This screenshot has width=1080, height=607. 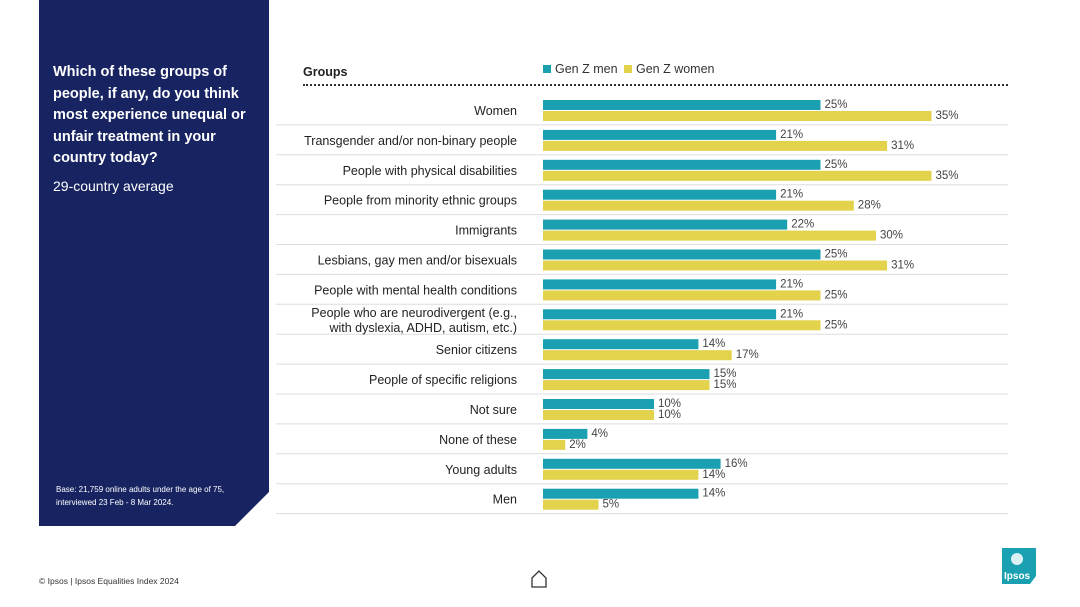 I want to click on legend-women: Gen Z women, so click(x=669, y=69).